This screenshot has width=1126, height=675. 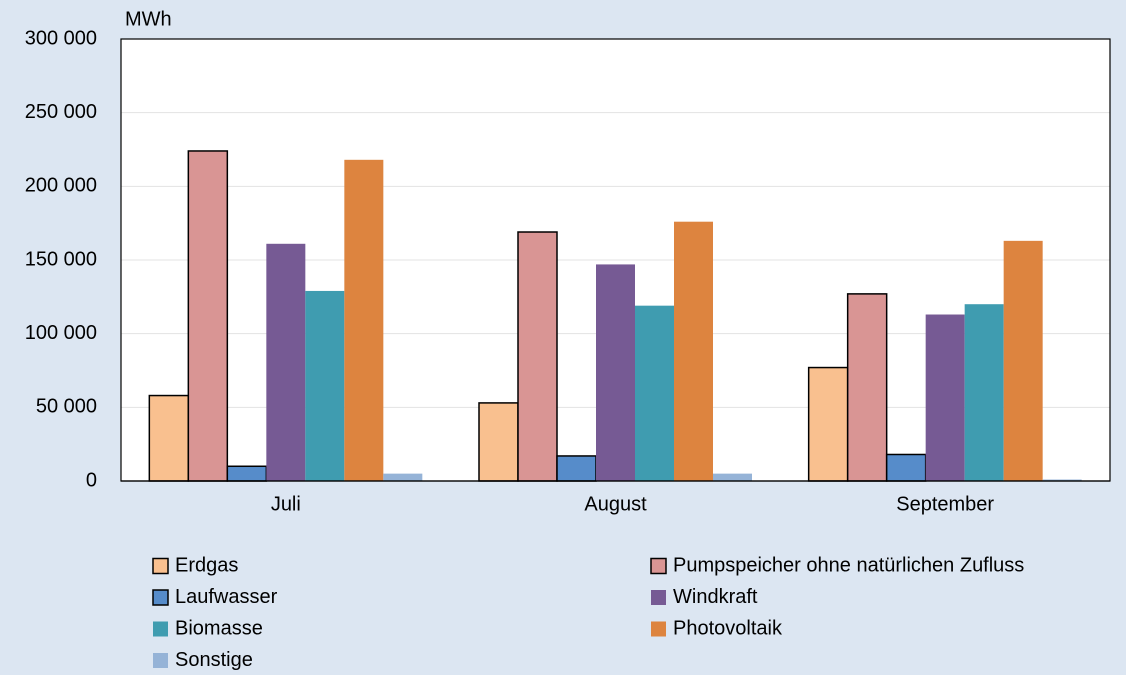 What do you see at coordinates (148, 19) in the screenshot?
I see `y-axis-label: MWh` at bounding box center [148, 19].